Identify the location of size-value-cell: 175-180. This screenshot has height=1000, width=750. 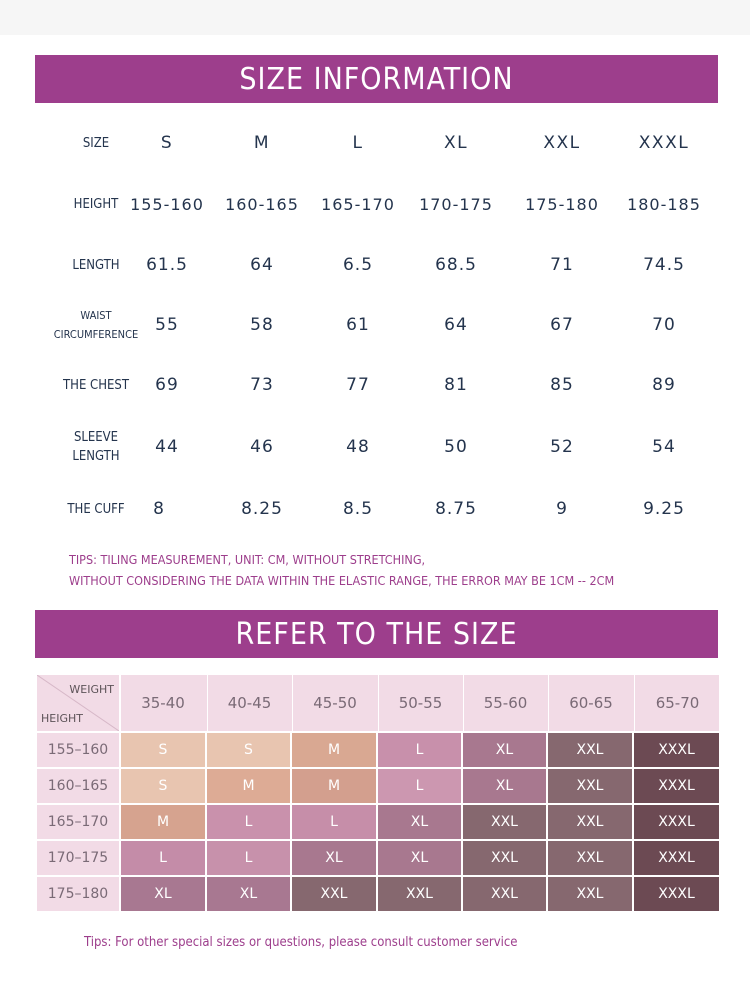
(562, 204).